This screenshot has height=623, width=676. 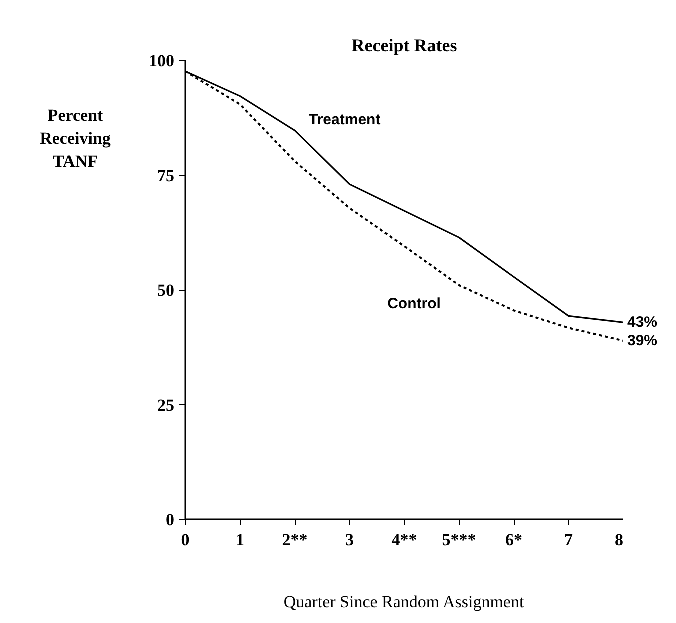 I want to click on y-tick-label: 25, so click(x=166, y=405).